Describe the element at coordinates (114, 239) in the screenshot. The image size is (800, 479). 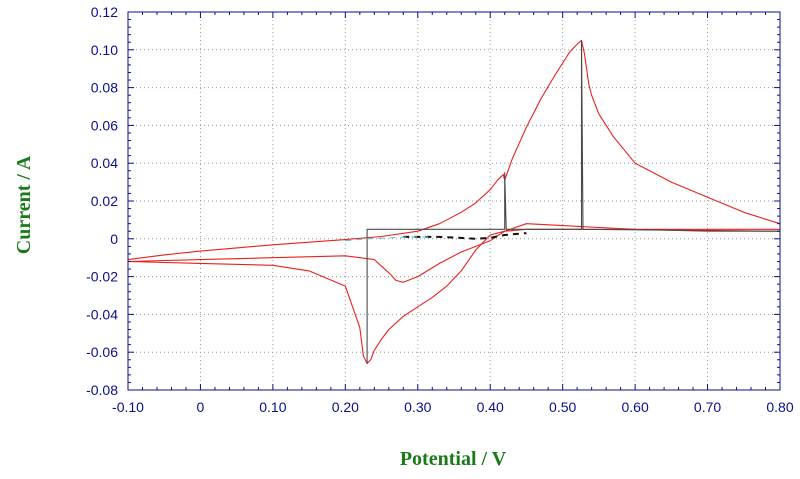
I see `y-tick-label: 0` at that location.